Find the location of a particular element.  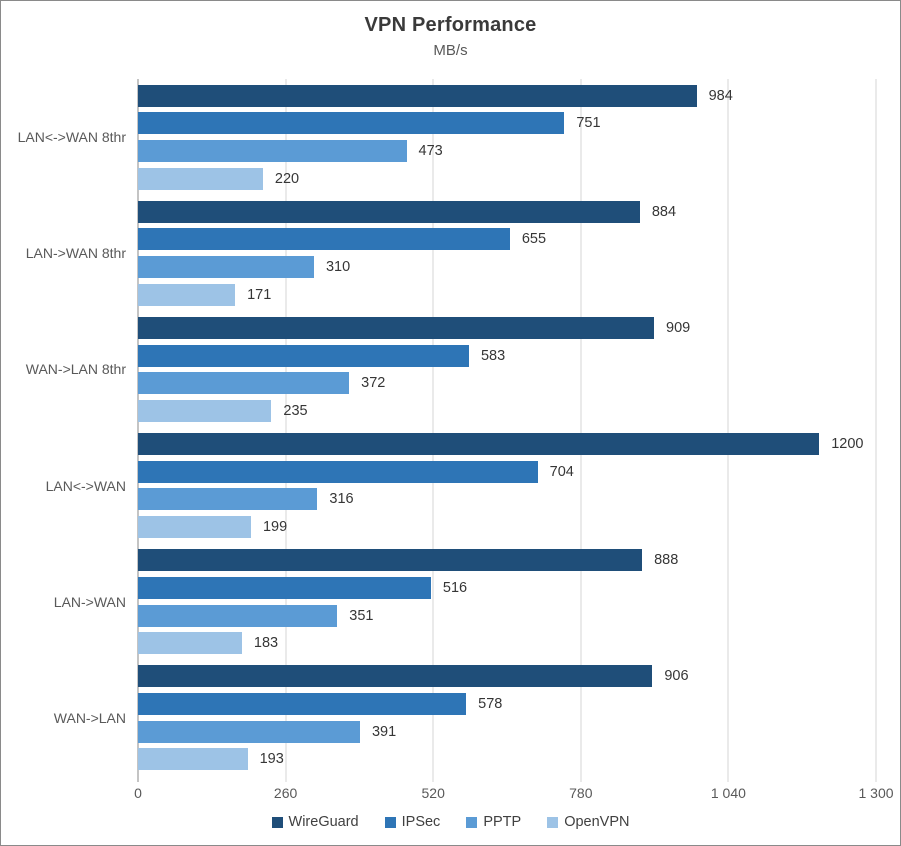

chart-title: VPN Performance is located at coordinates (450, 25).